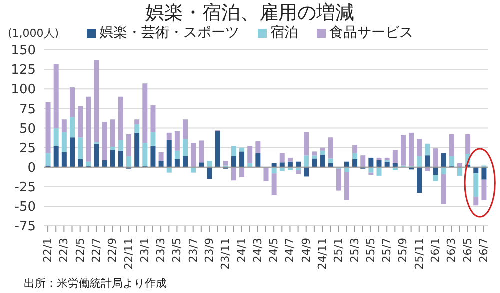 The image size is (500, 293). What do you see at coordinates (27, 110) in the screenshot?
I see `y-tick-label: 75` at bounding box center [27, 110].